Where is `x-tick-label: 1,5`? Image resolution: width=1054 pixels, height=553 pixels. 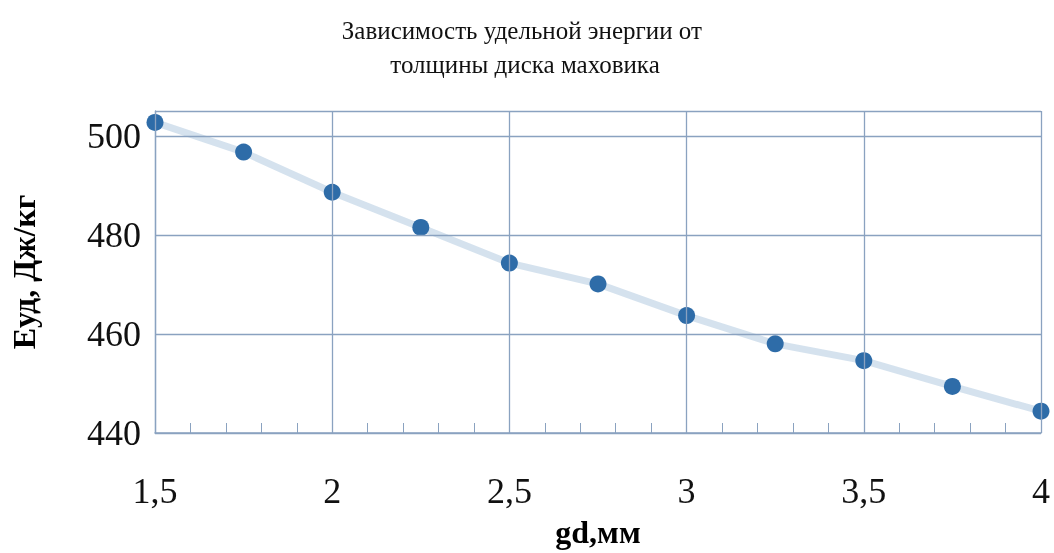
x-tick-label: 1,5 is located at coordinates (155, 491).